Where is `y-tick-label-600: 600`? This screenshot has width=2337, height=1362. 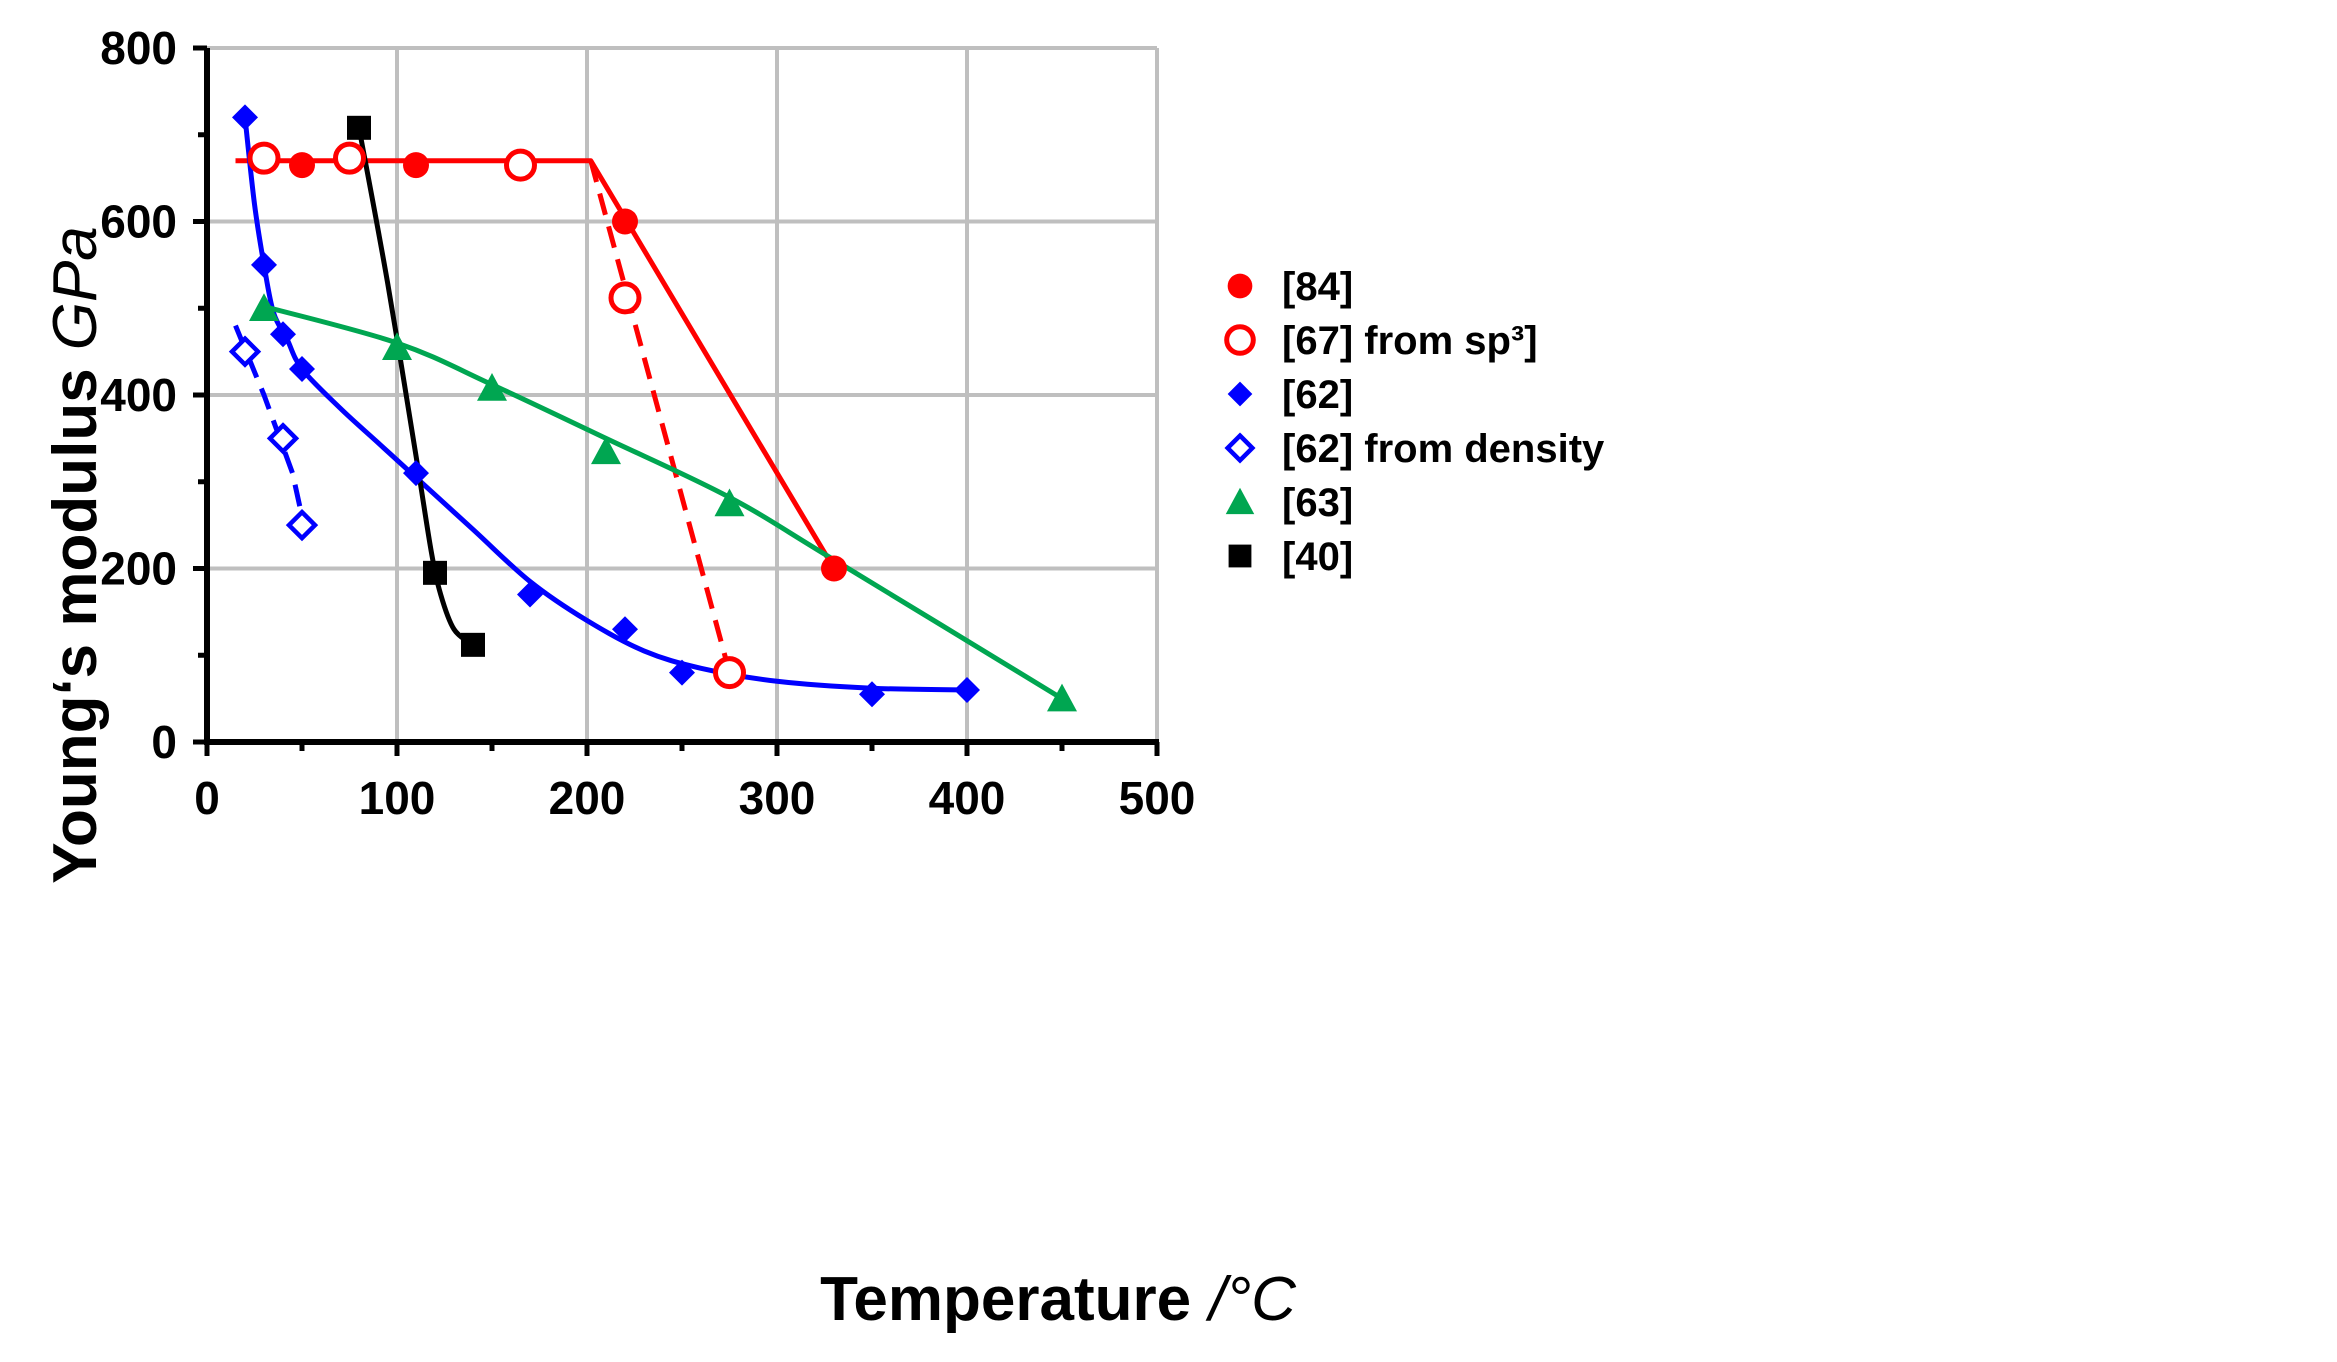
y-tick-label-600: 600 is located at coordinates (138, 222).